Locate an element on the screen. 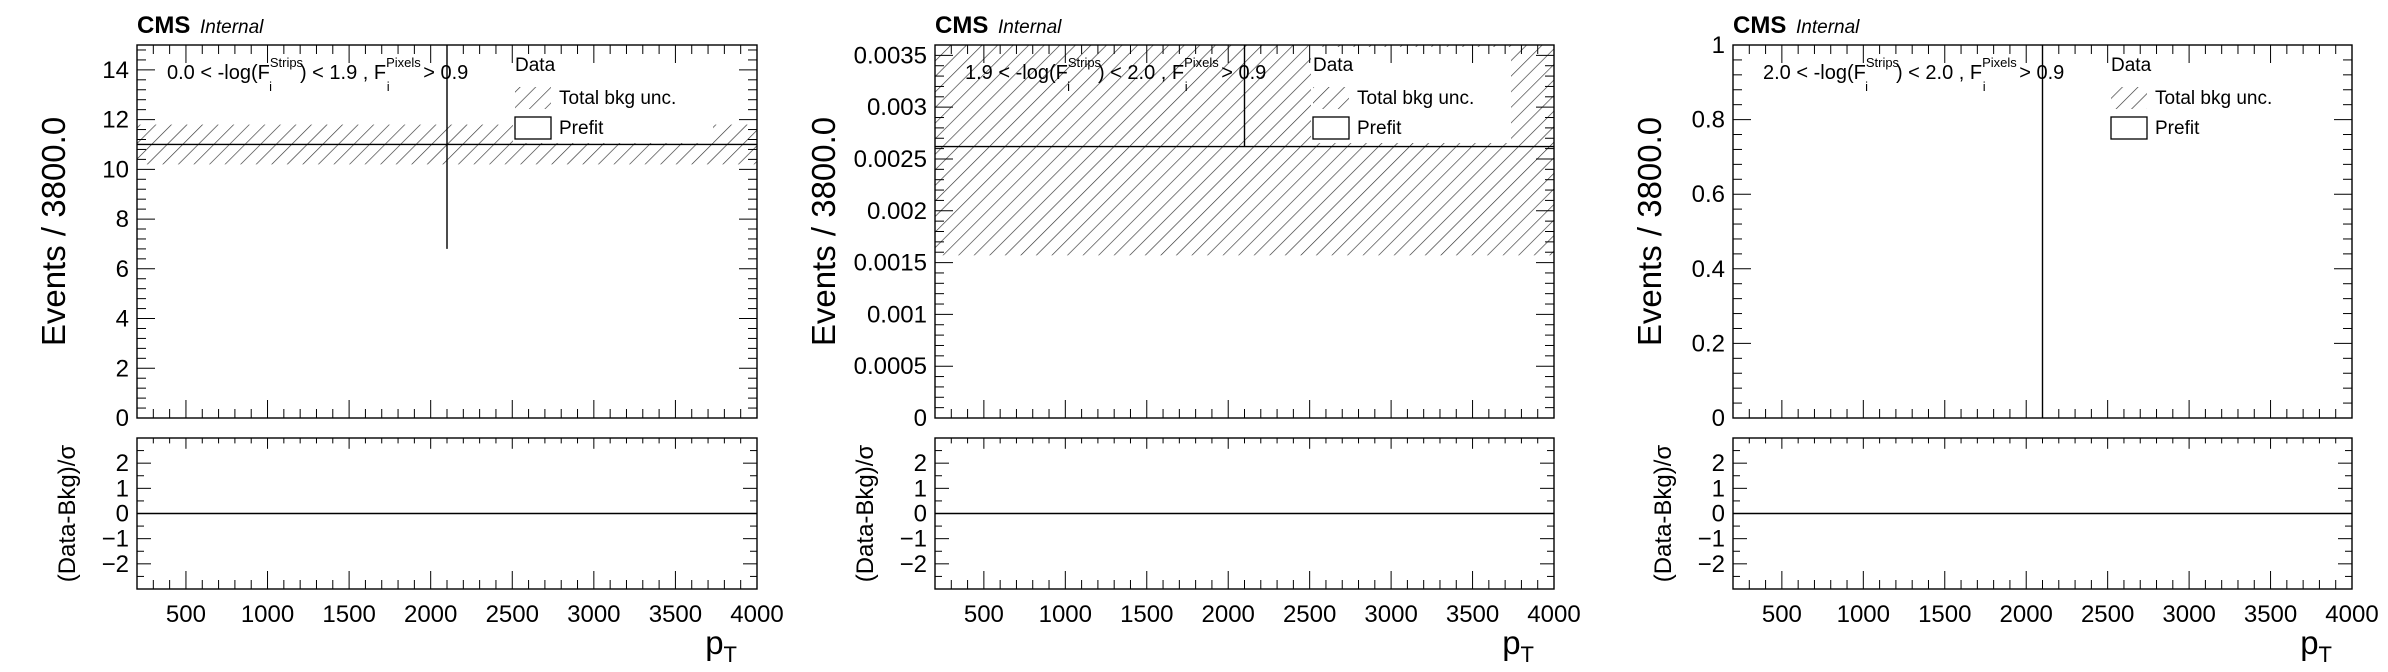 This screenshot has height=672, width=2388. y-tick-label: 0.0005 is located at coordinates (890, 366).